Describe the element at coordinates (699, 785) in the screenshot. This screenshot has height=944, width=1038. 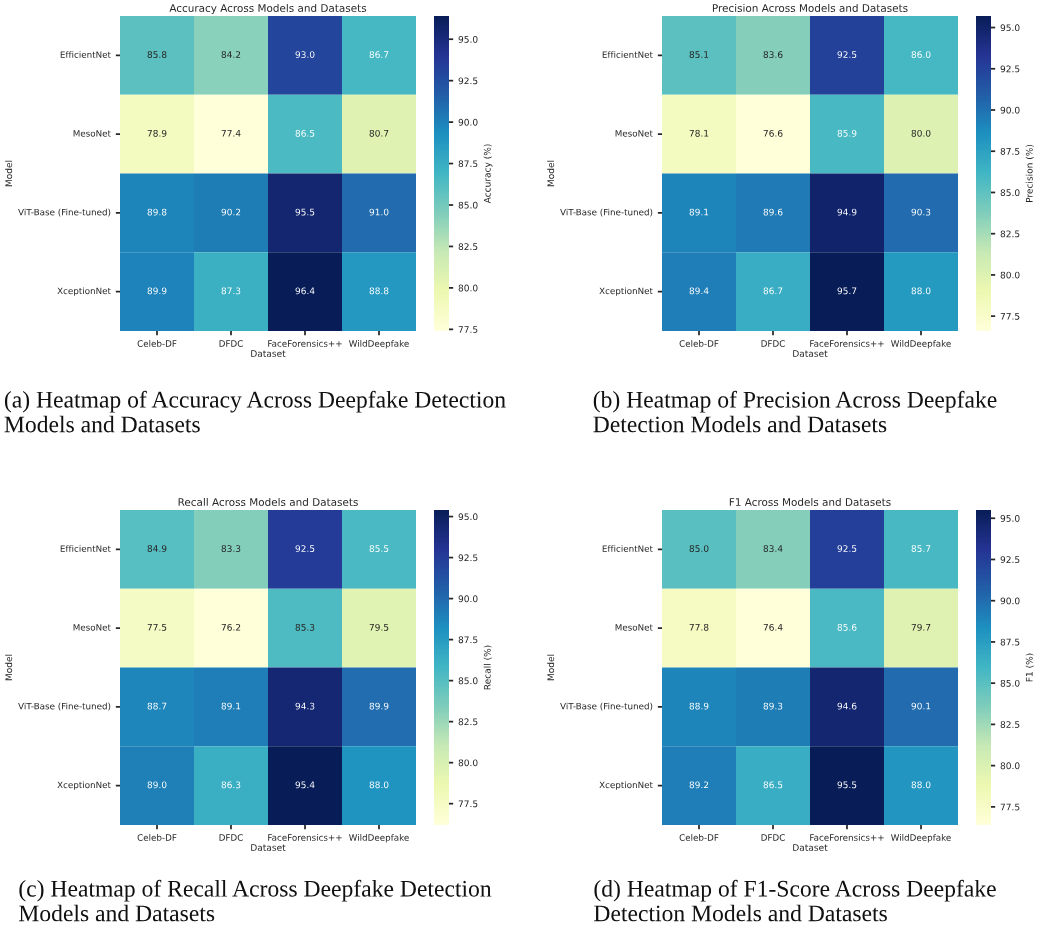
I see `data-label: 89.2` at that location.